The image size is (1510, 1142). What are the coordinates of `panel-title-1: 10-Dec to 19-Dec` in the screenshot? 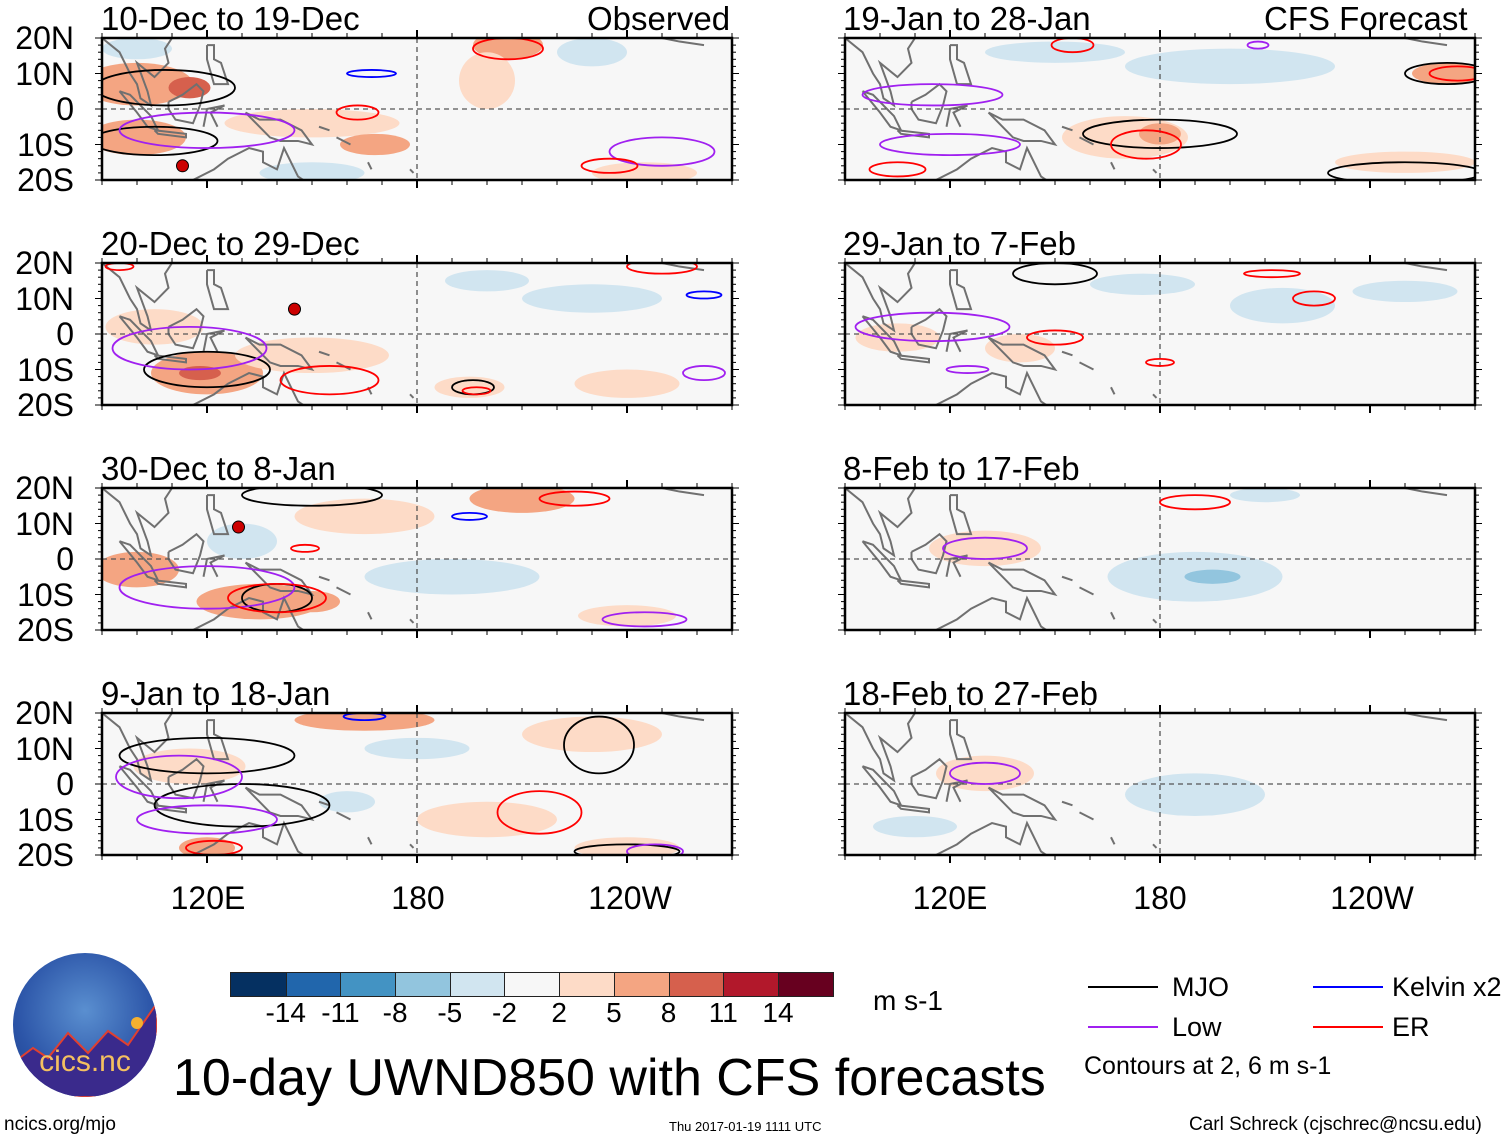 It's located at (230, 18).